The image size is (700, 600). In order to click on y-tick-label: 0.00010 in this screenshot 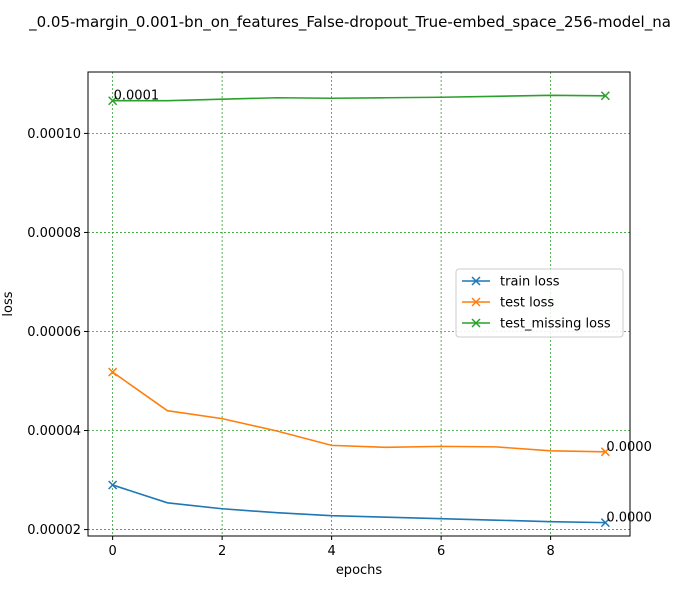, I will do `click(54, 134)`.